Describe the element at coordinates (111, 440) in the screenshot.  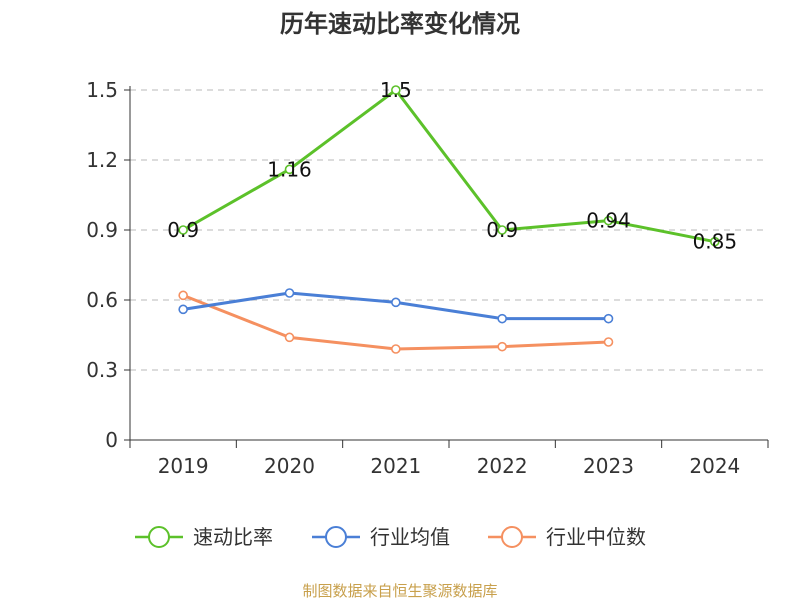
I see `y-tick-label: 0` at that location.